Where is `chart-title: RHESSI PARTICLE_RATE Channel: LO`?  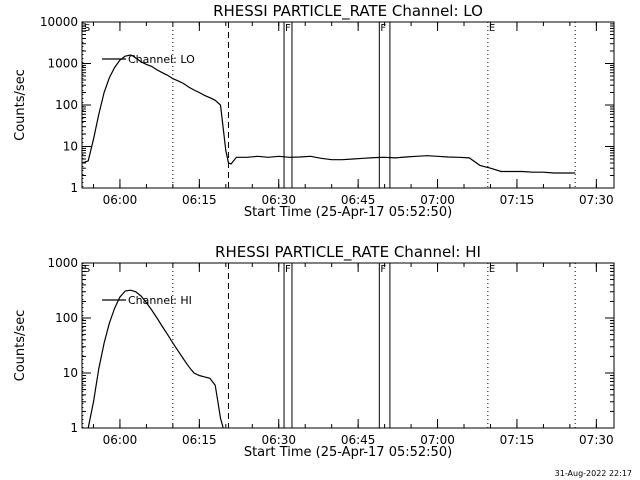
chart-title: RHESSI PARTICLE_RATE Channel: LO is located at coordinates (348, 11).